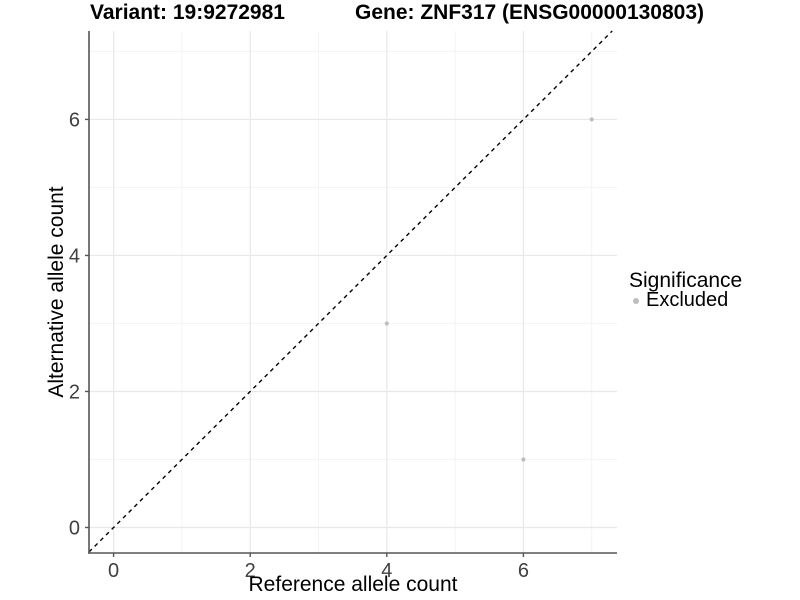 This screenshot has height=600, width=800. What do you see at coordinates (686, 280) in the screenshot?
I see `legend-title: Significance` at bounding box center [686, 280].